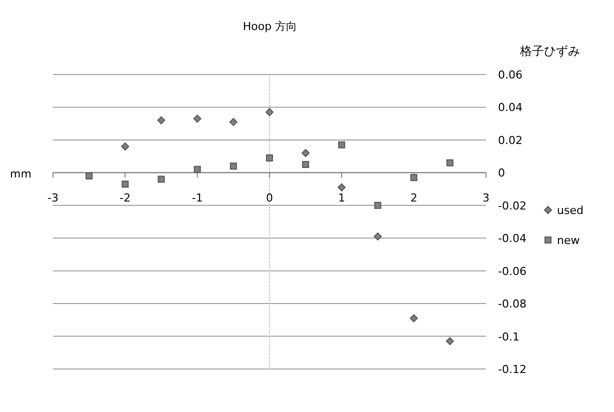 The width and height of the screenshot is (614, 412). Describe the element at coordinates (197, 198) in the screenshot. I see `x-tick-label: -1` at that location.